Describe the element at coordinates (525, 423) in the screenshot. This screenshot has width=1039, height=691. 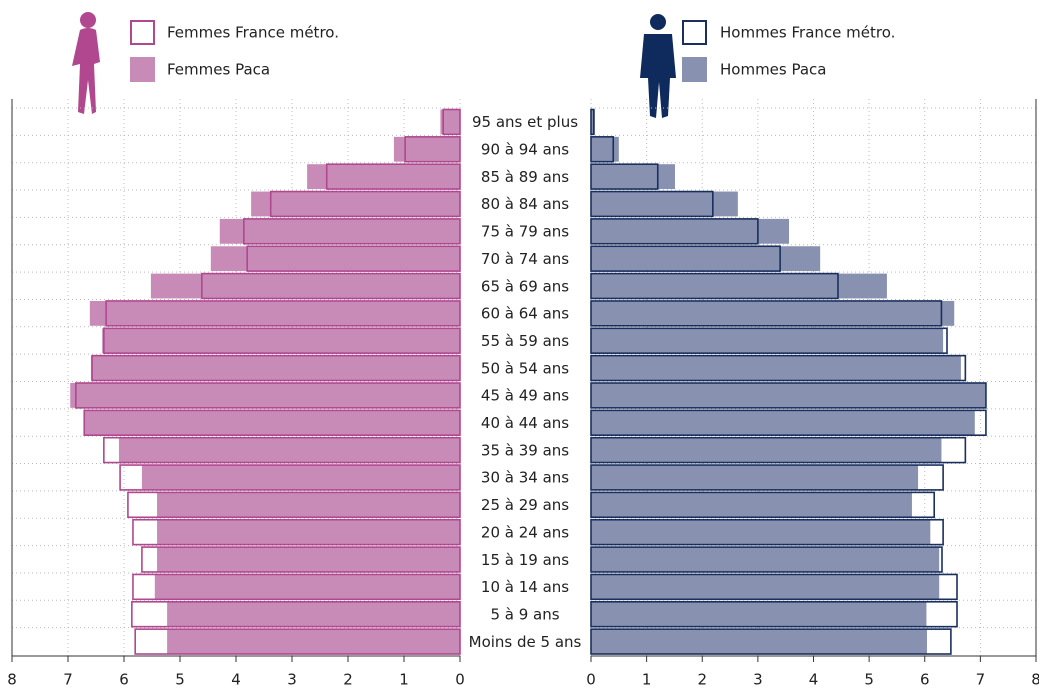
I see `category-label: 40 à 44 ans` at that location.